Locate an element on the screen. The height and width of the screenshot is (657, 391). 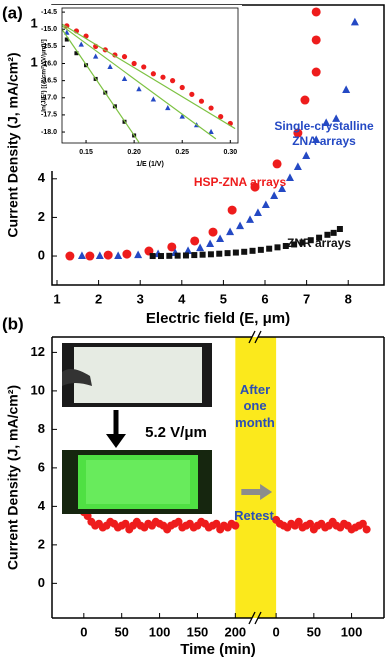
x-tick-label: 8 is located at coordinates (348, 298).